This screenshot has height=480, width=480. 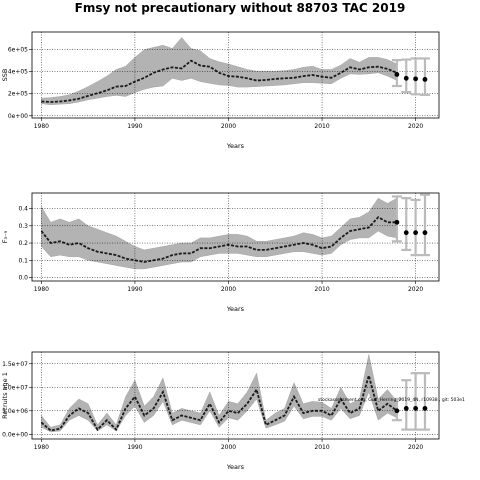 What do you see at coordinates (18, 72) in the screenshot?
I see `y-tick-label: 4e+05` at bounding box center [18, 72].